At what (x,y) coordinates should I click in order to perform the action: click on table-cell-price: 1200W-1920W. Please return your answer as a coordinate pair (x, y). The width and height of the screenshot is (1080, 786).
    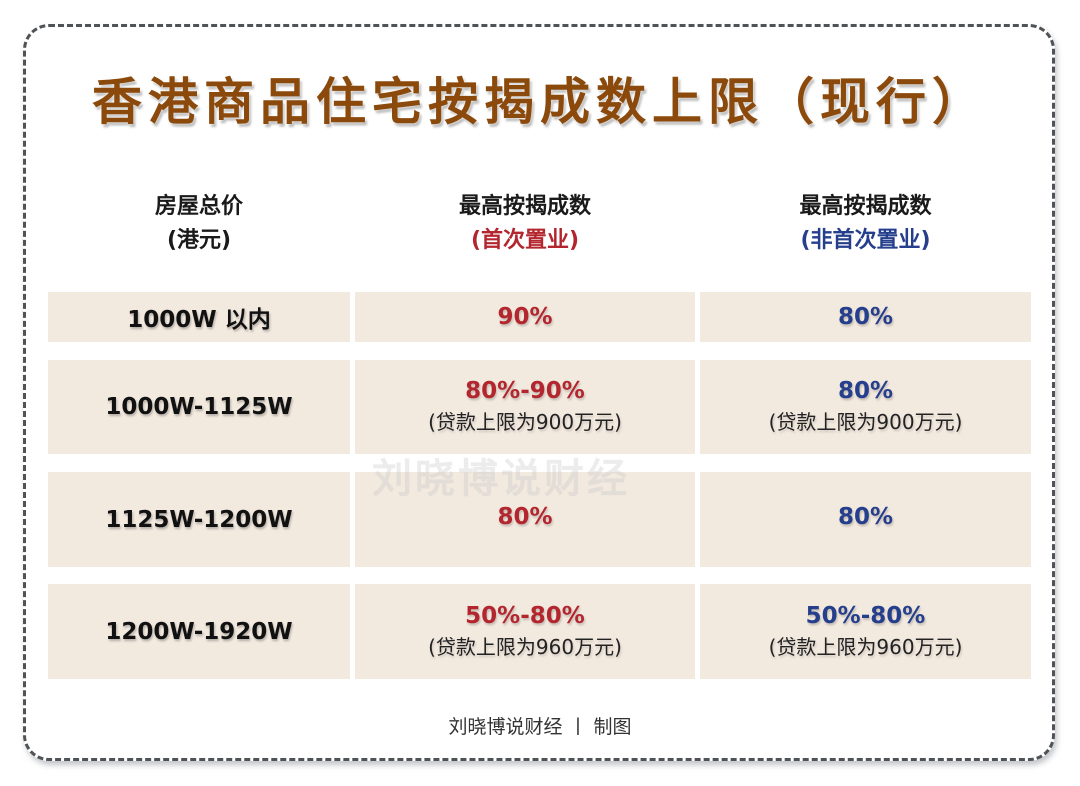
    Looking at the image, I should click on (199, 631).